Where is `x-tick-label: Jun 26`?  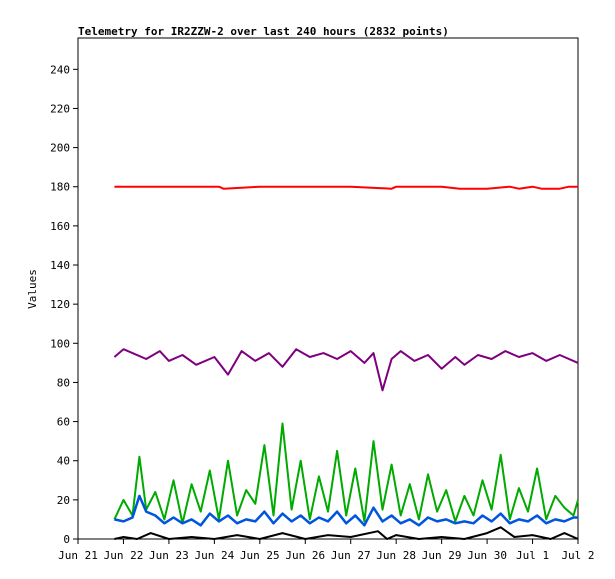
x-tick-label: Jun 26 is located at coordinates (305, 555).